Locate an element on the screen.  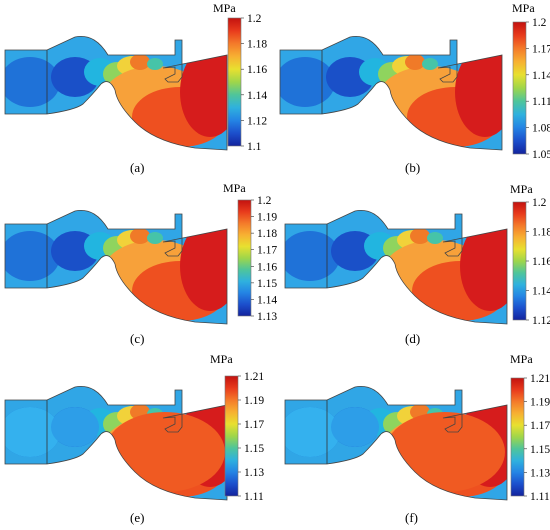
contour-plot-e: MPa 1.21 1.19 1.17 1.15 1.13 1.11 is located at coordinates (134, 427).